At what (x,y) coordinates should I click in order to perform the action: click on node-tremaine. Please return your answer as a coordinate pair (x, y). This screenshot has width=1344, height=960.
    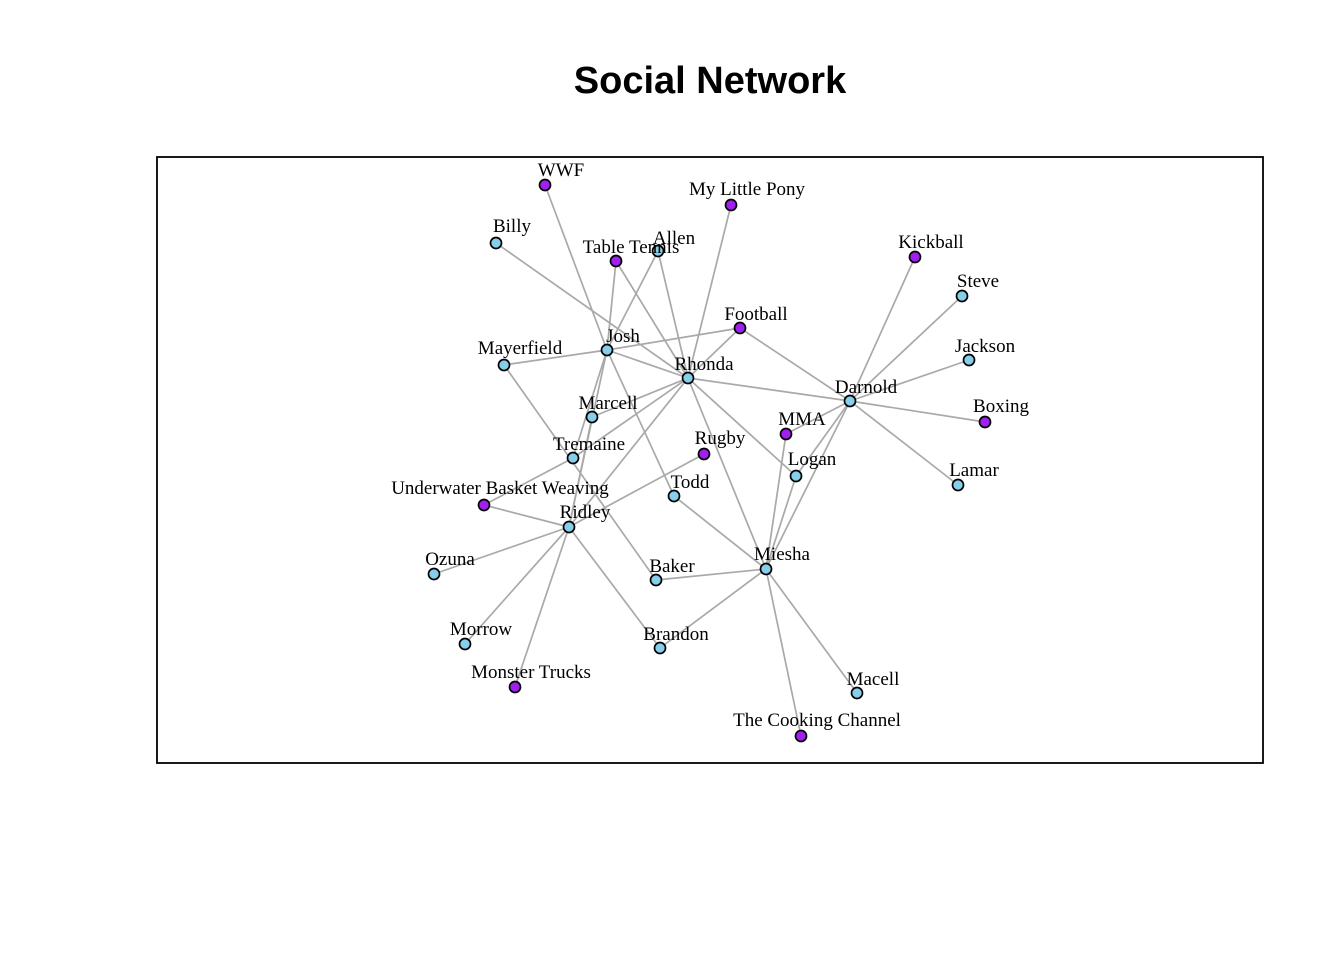
    Looking at the image, I should click on (573, 458).